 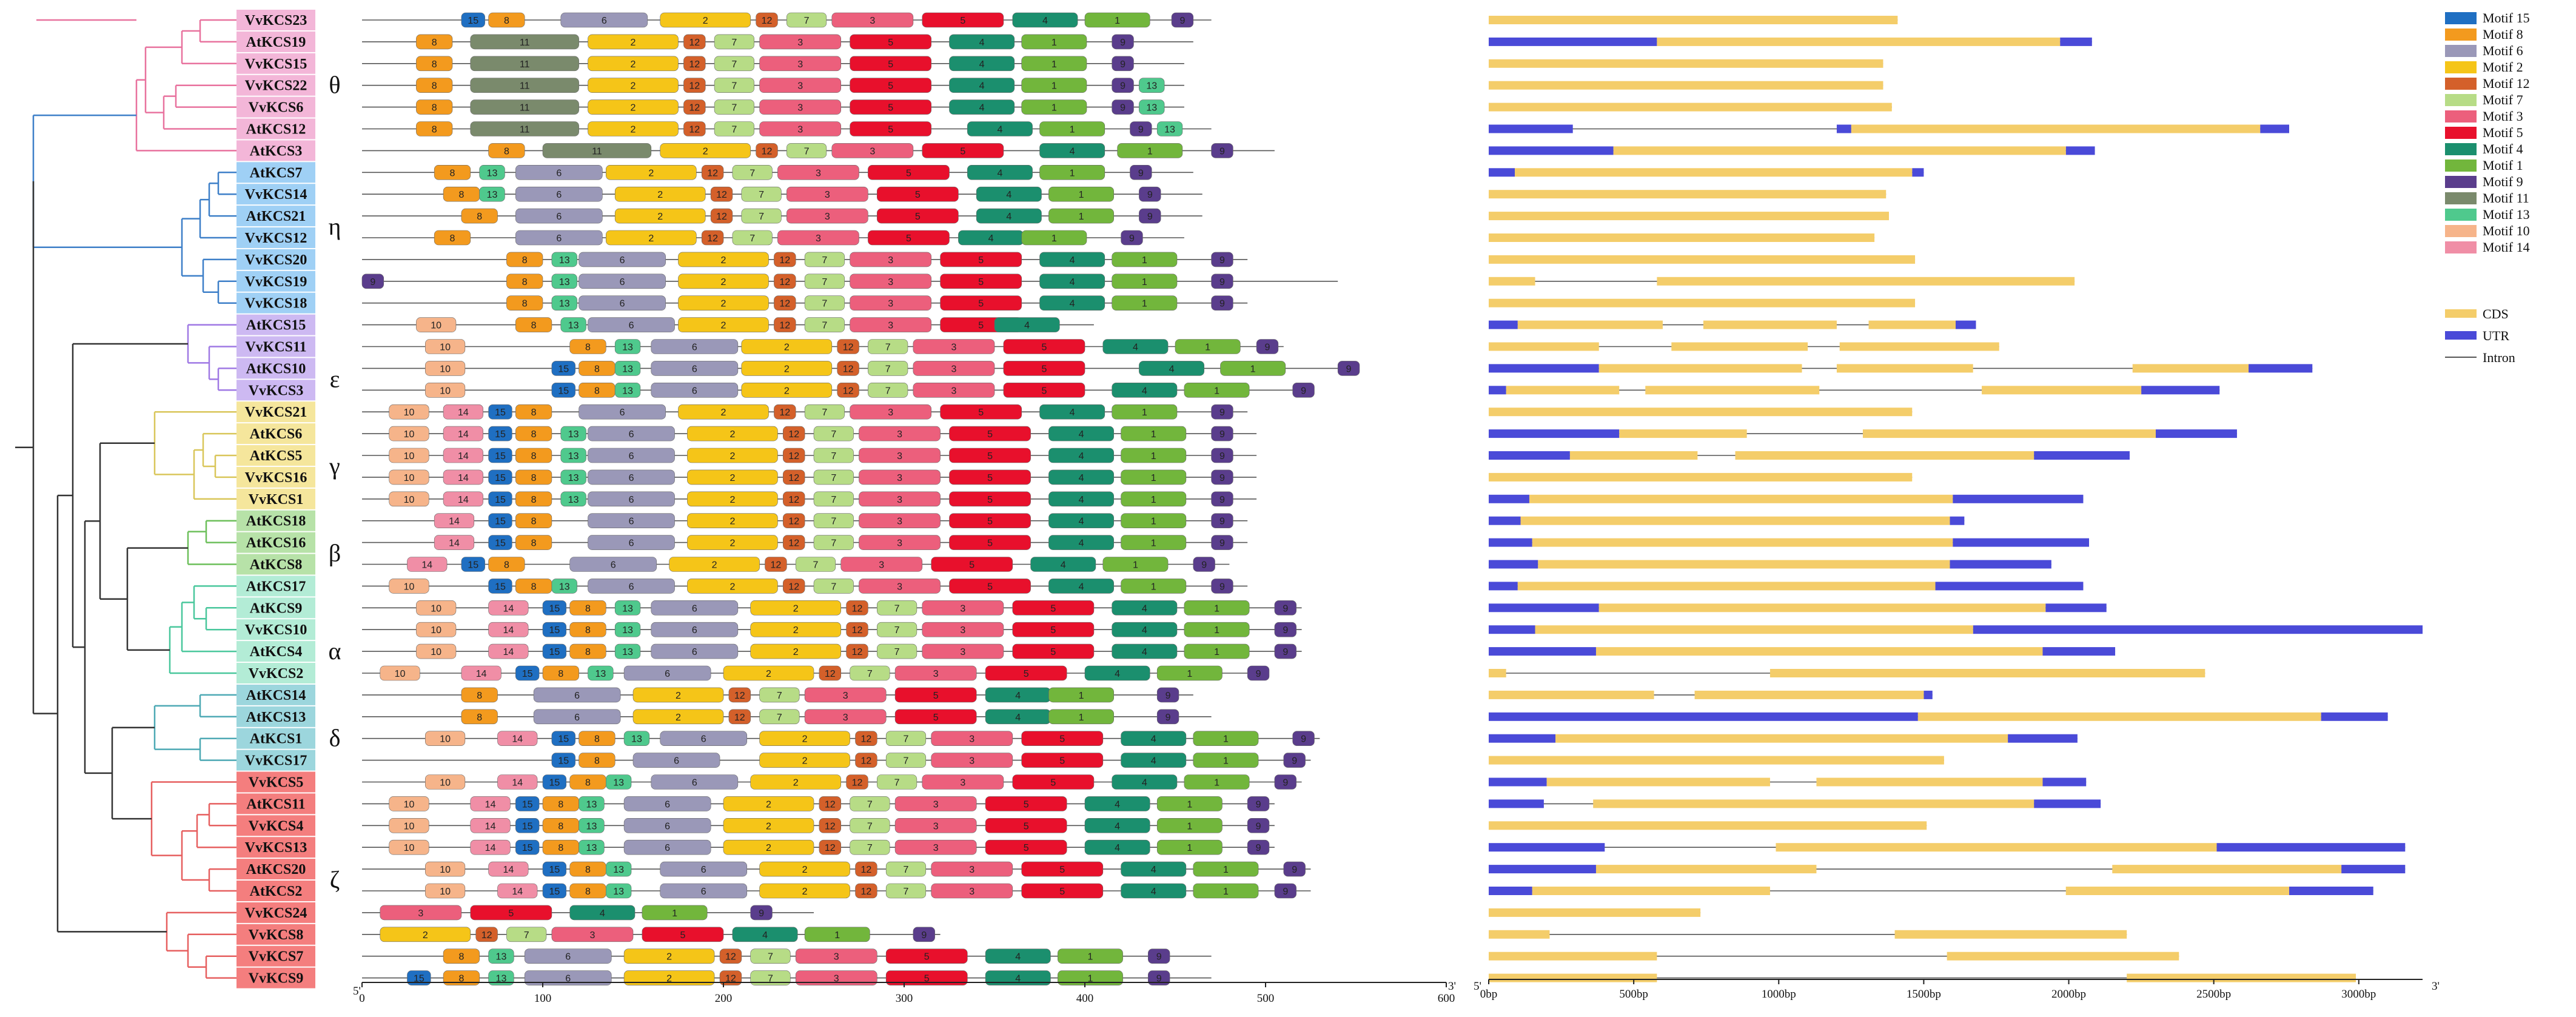 I want to click on gene-label: VvKCS4, so click(x=276, y=826).